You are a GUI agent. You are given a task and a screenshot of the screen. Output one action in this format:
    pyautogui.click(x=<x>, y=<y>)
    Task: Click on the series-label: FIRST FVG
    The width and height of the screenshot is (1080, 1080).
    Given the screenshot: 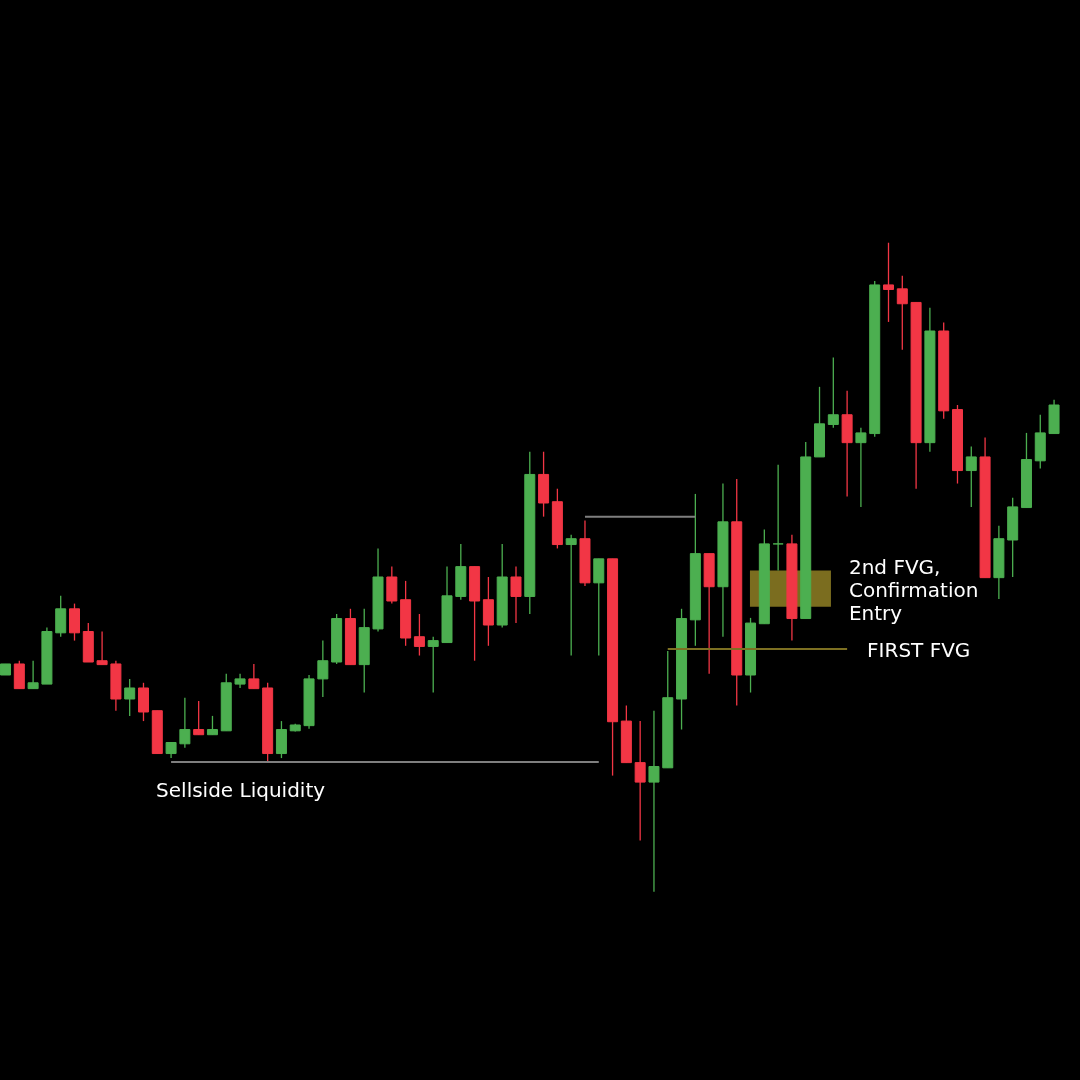 What is the action you would take?
    pyautogui.click(x=919, y=650)
    